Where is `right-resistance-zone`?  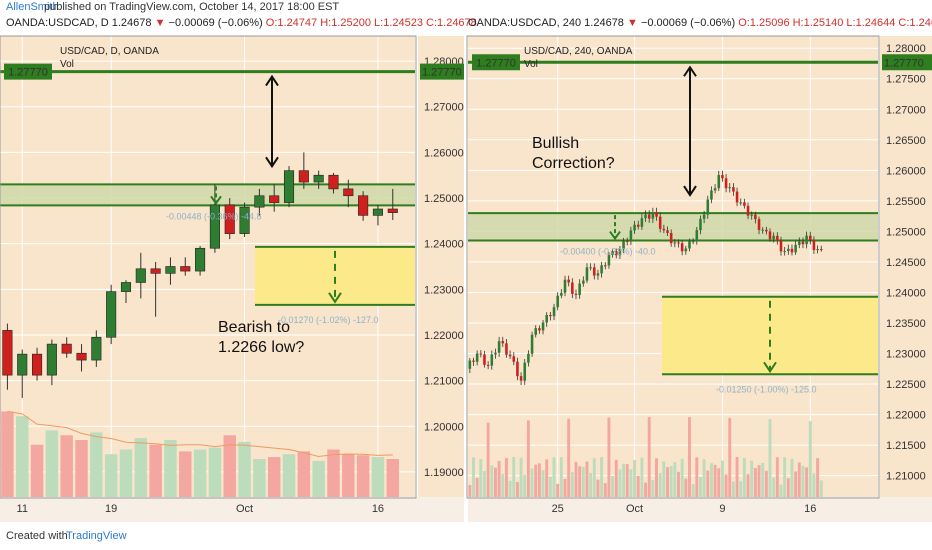
right-resistance-zone is located at coordinates (673, 227).